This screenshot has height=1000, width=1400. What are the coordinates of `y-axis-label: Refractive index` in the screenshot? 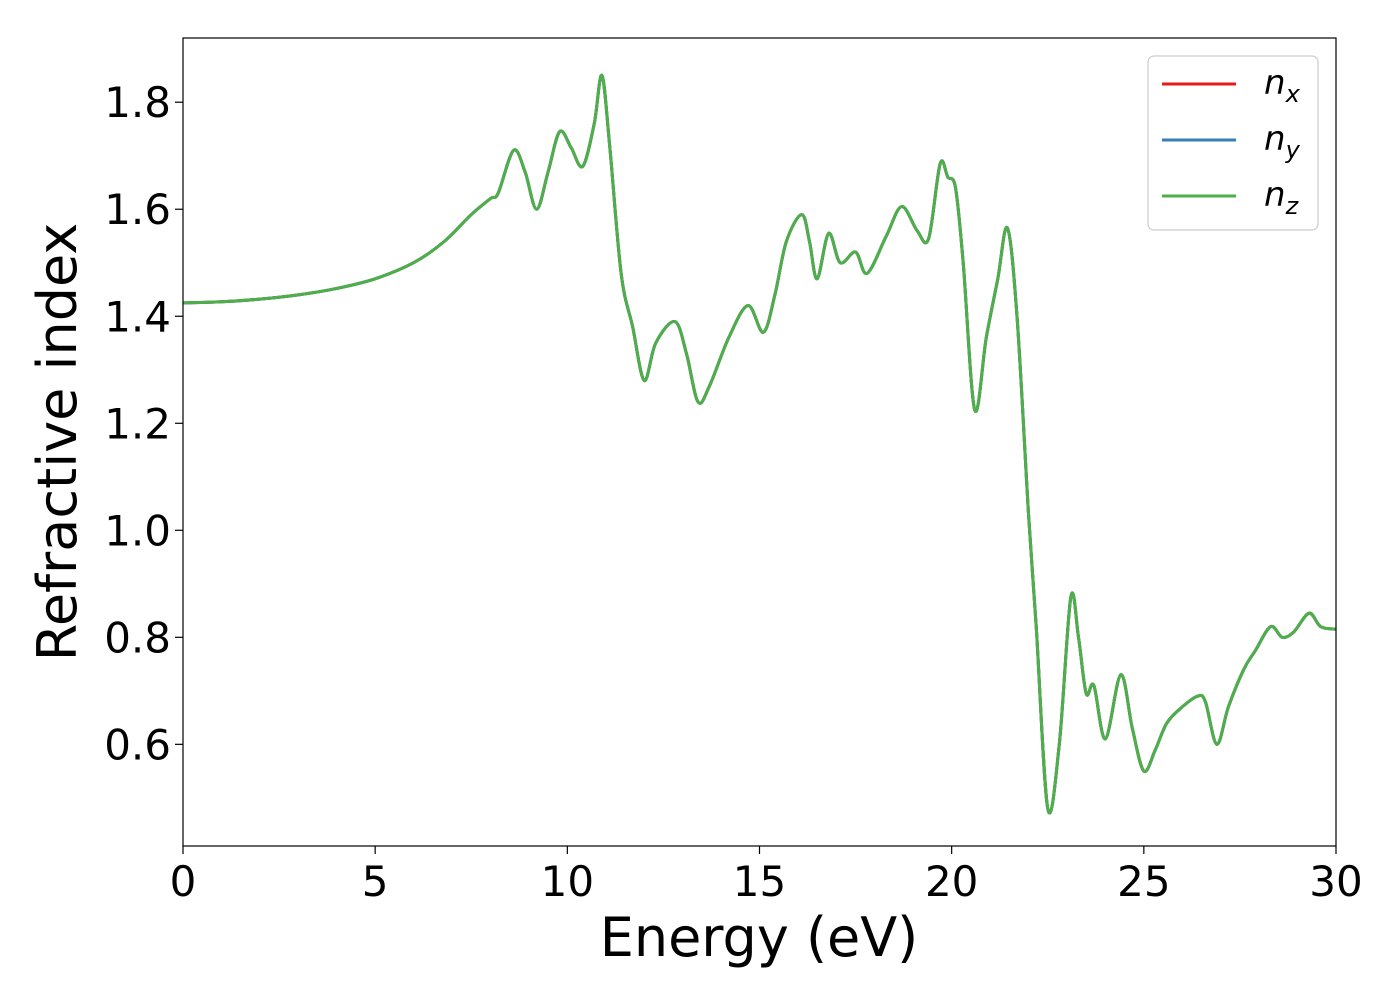 It's located at (57, 442).